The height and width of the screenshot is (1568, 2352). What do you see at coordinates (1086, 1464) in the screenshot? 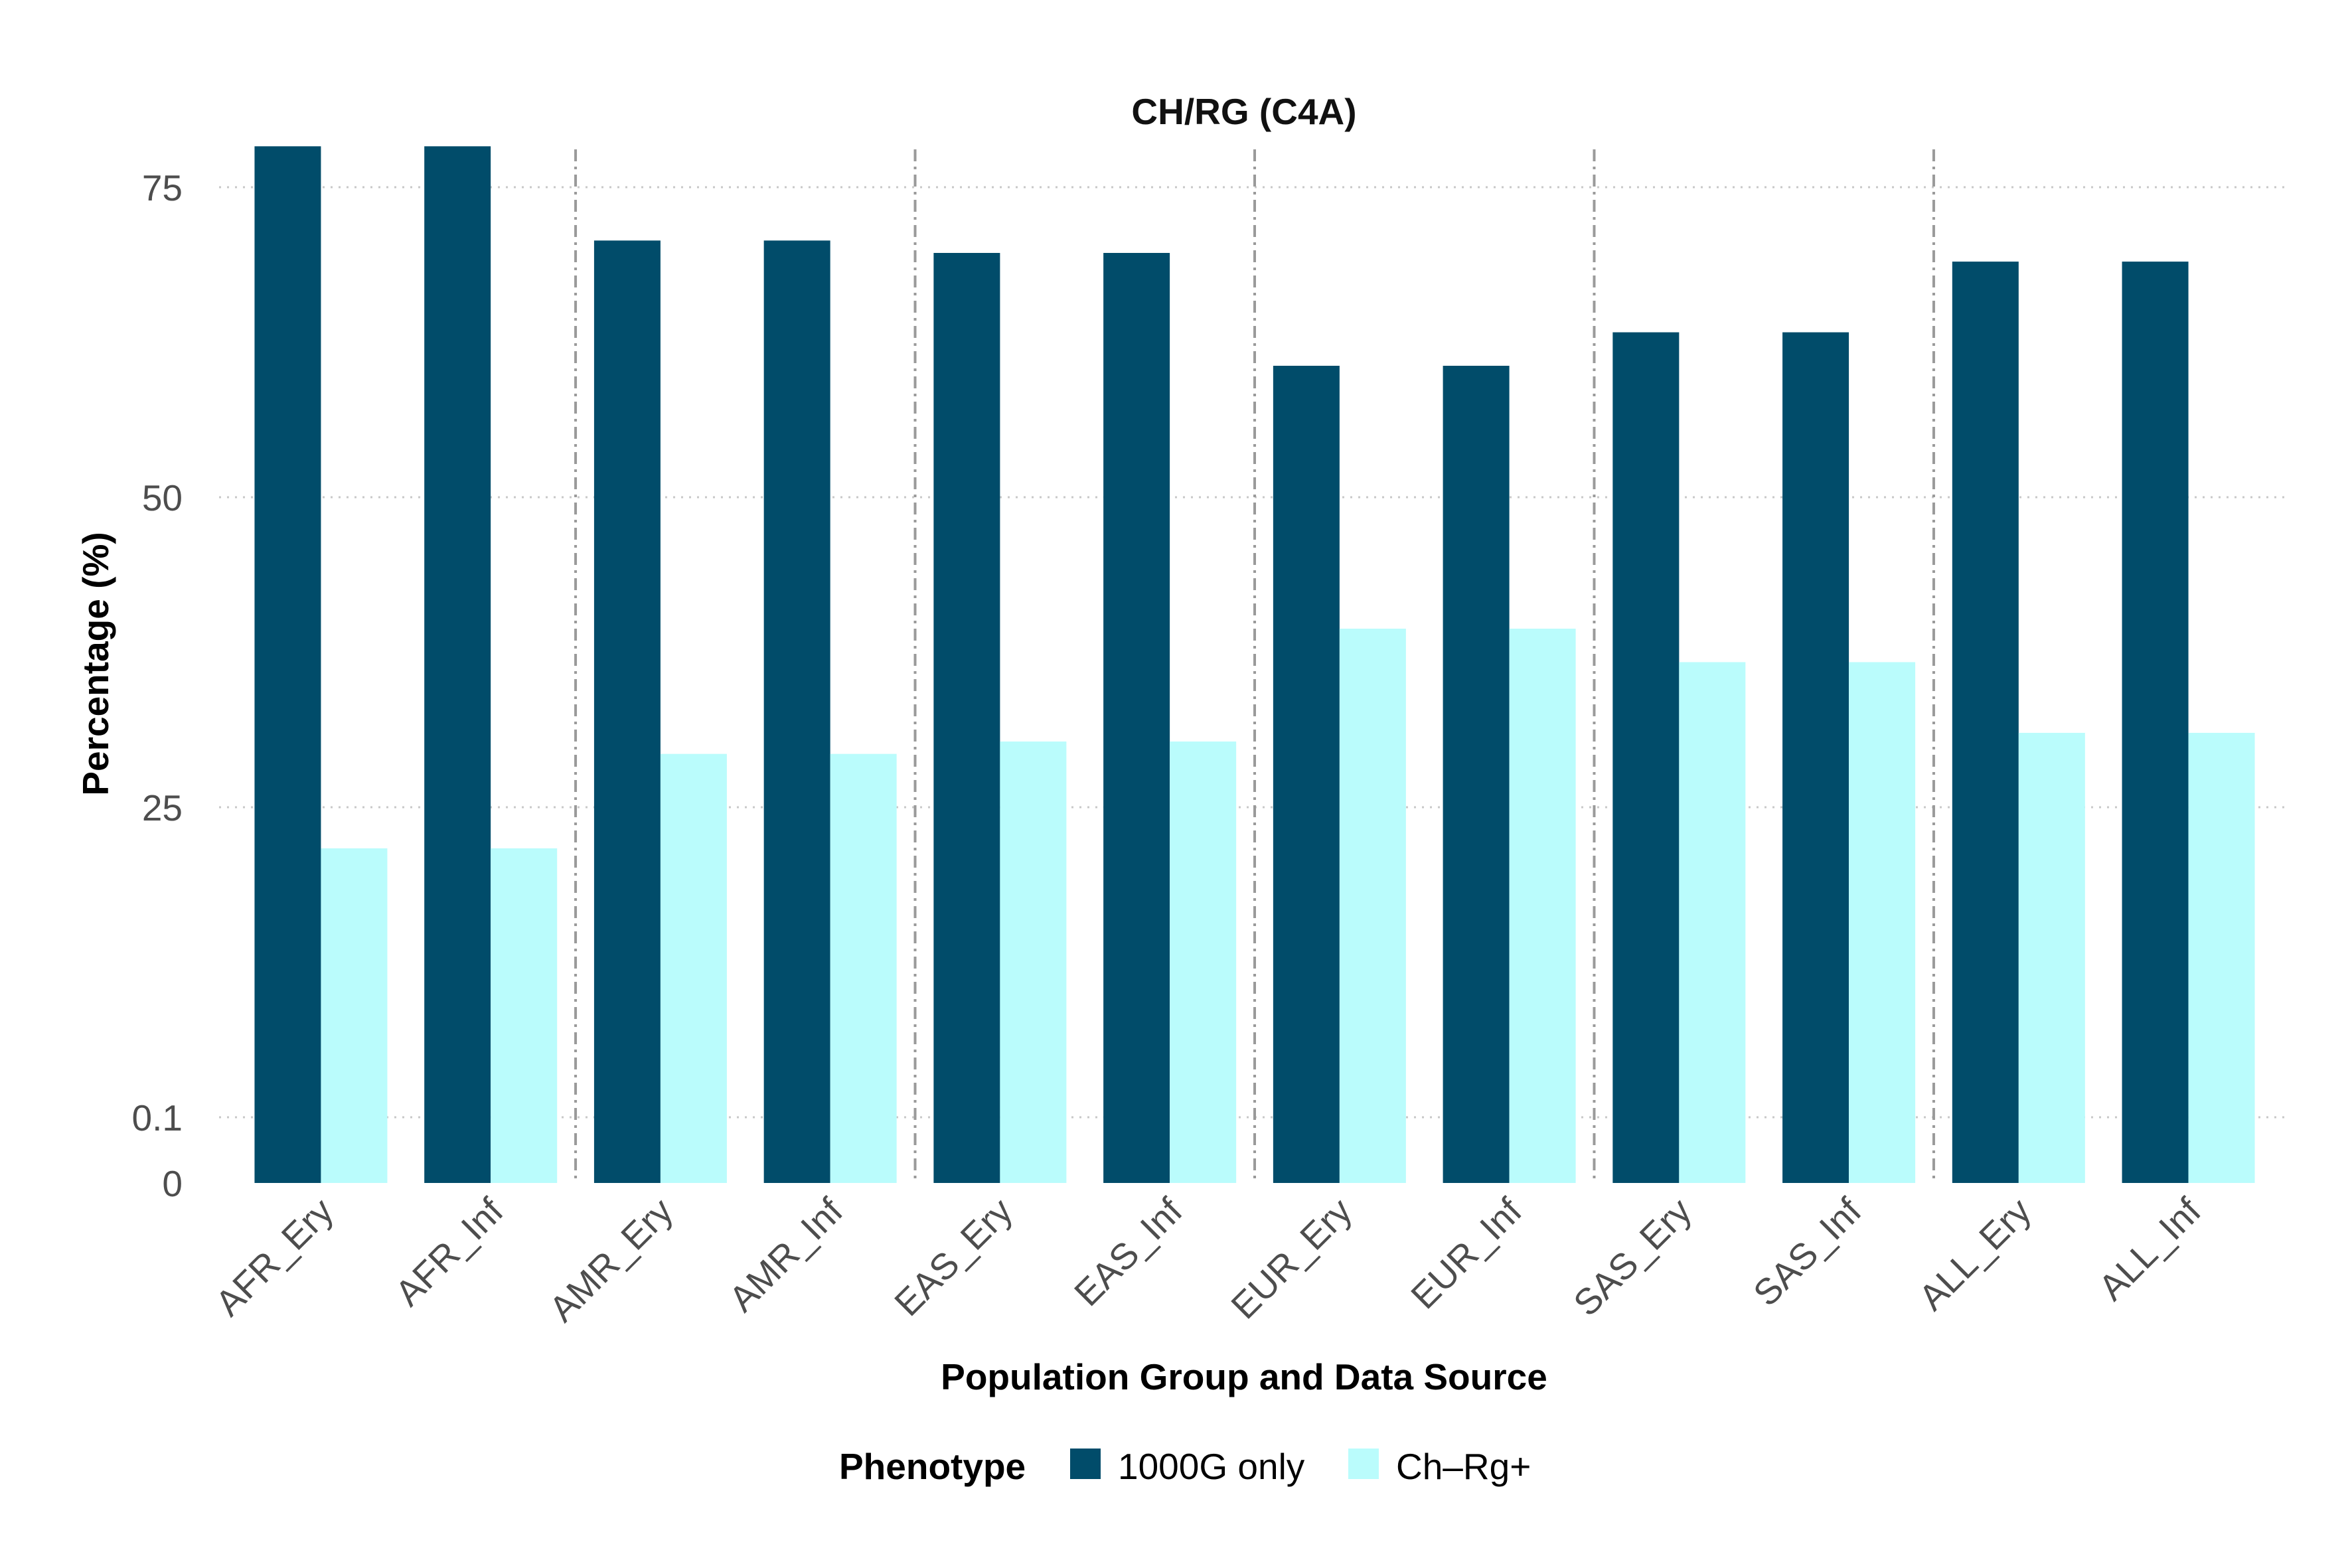
I see `legend-swatch-1000g-only` at bounding box center [1086, 1464].